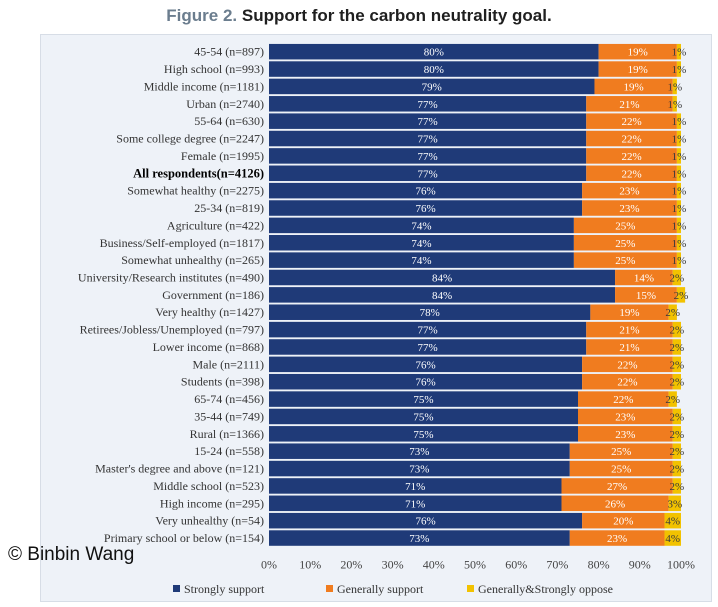 This screenshot has width=718, height=607. I want to click on copyright-notice: © Binbin Wang, so click(71, 554).